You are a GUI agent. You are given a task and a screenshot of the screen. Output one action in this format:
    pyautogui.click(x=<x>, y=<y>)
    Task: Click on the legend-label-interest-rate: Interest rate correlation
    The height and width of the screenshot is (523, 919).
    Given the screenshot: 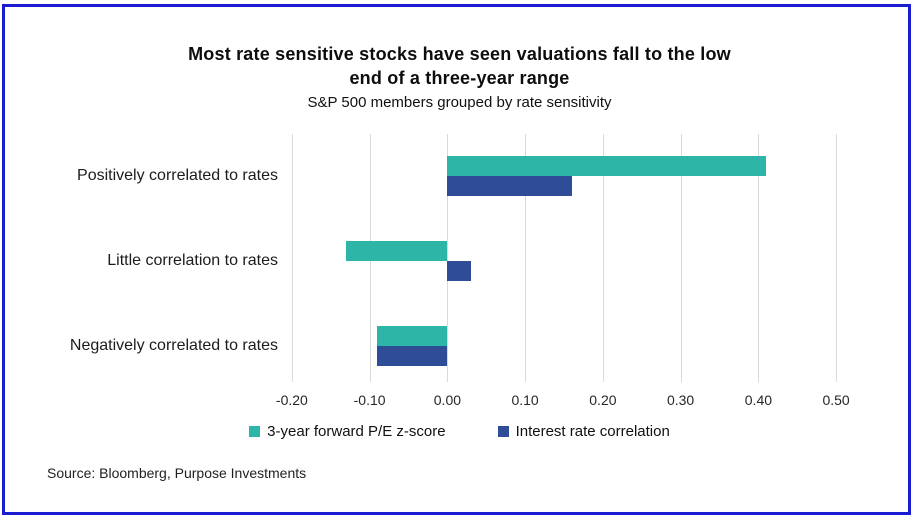 What is the action you would take?
    pyautogui.click(x=592, y=431)
    